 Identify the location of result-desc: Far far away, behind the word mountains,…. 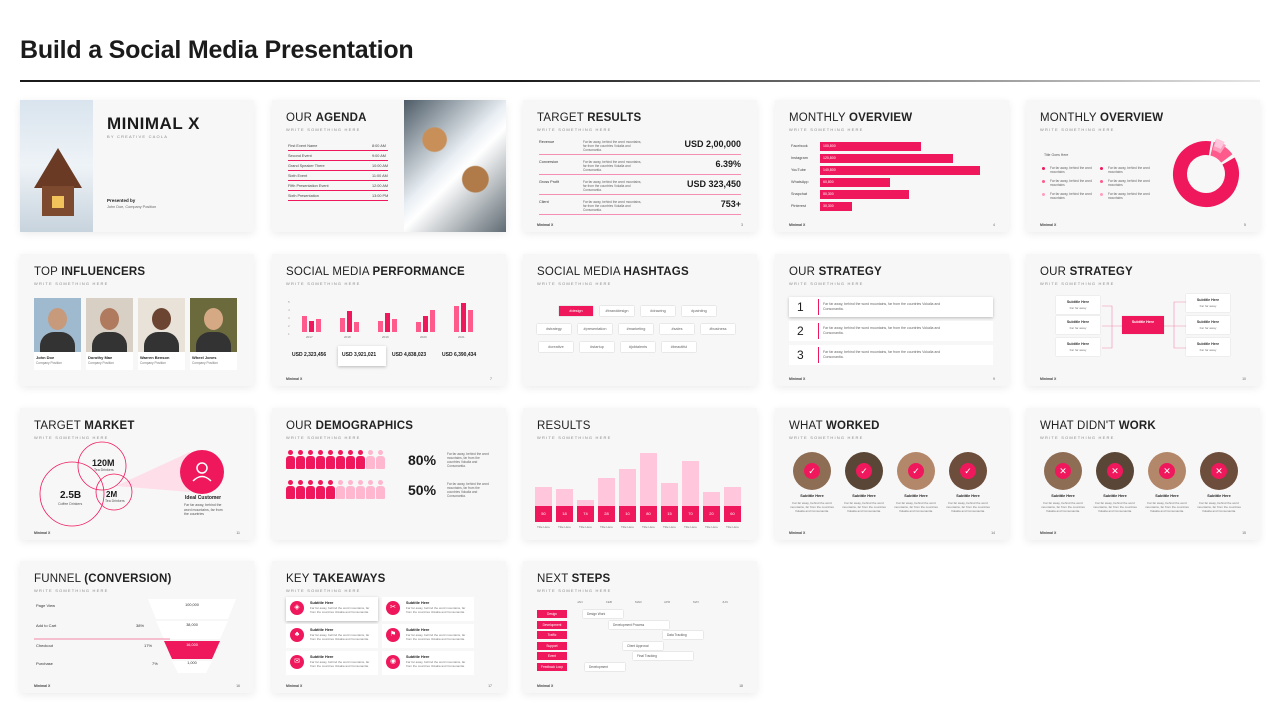
(612, 186).